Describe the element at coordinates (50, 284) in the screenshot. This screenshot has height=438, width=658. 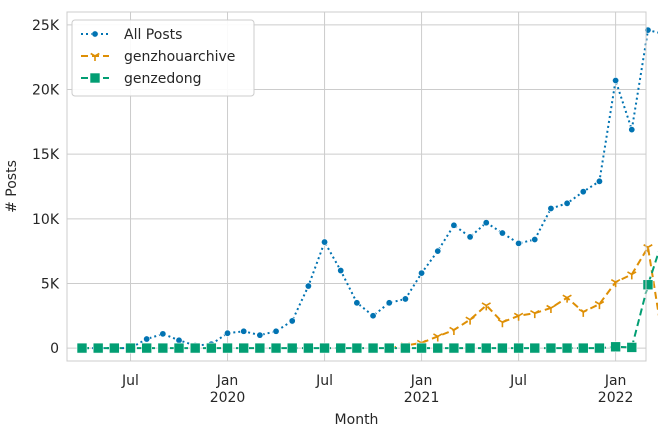
I see `y-tick-label: 5K` at that location.